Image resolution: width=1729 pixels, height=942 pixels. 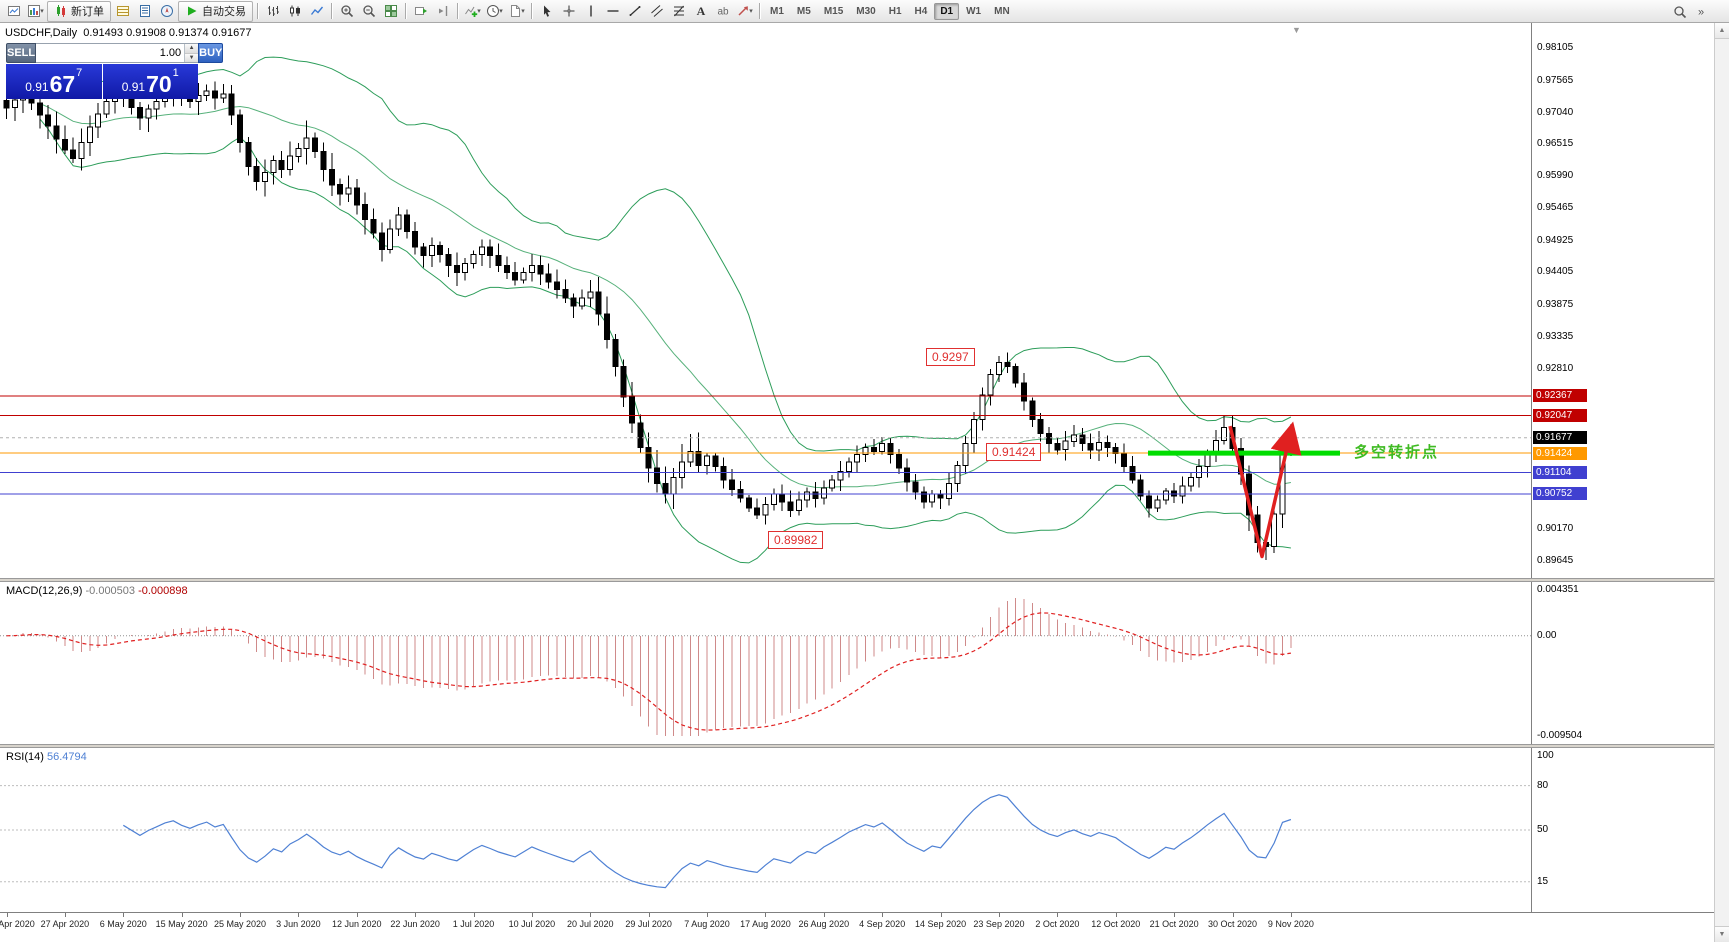 I want to click on timeframe-button-m1: M1, so click(x=777, y=11).